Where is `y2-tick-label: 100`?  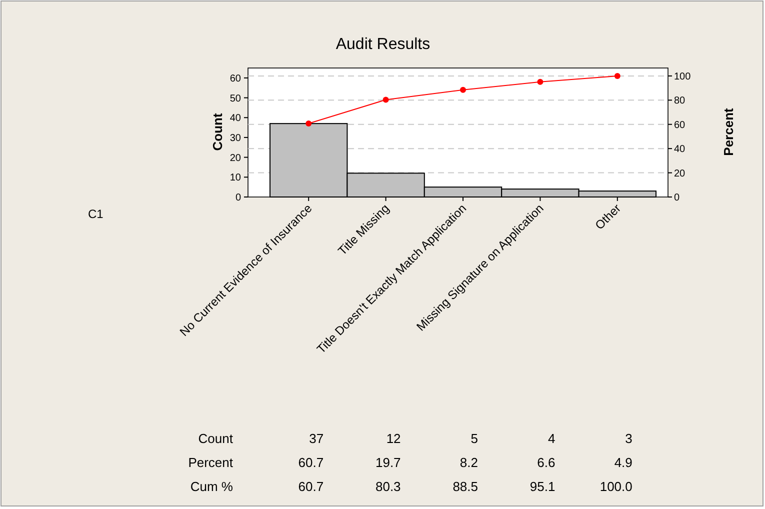
y2-tick-label: 100 is located at coordinates (683, 76).